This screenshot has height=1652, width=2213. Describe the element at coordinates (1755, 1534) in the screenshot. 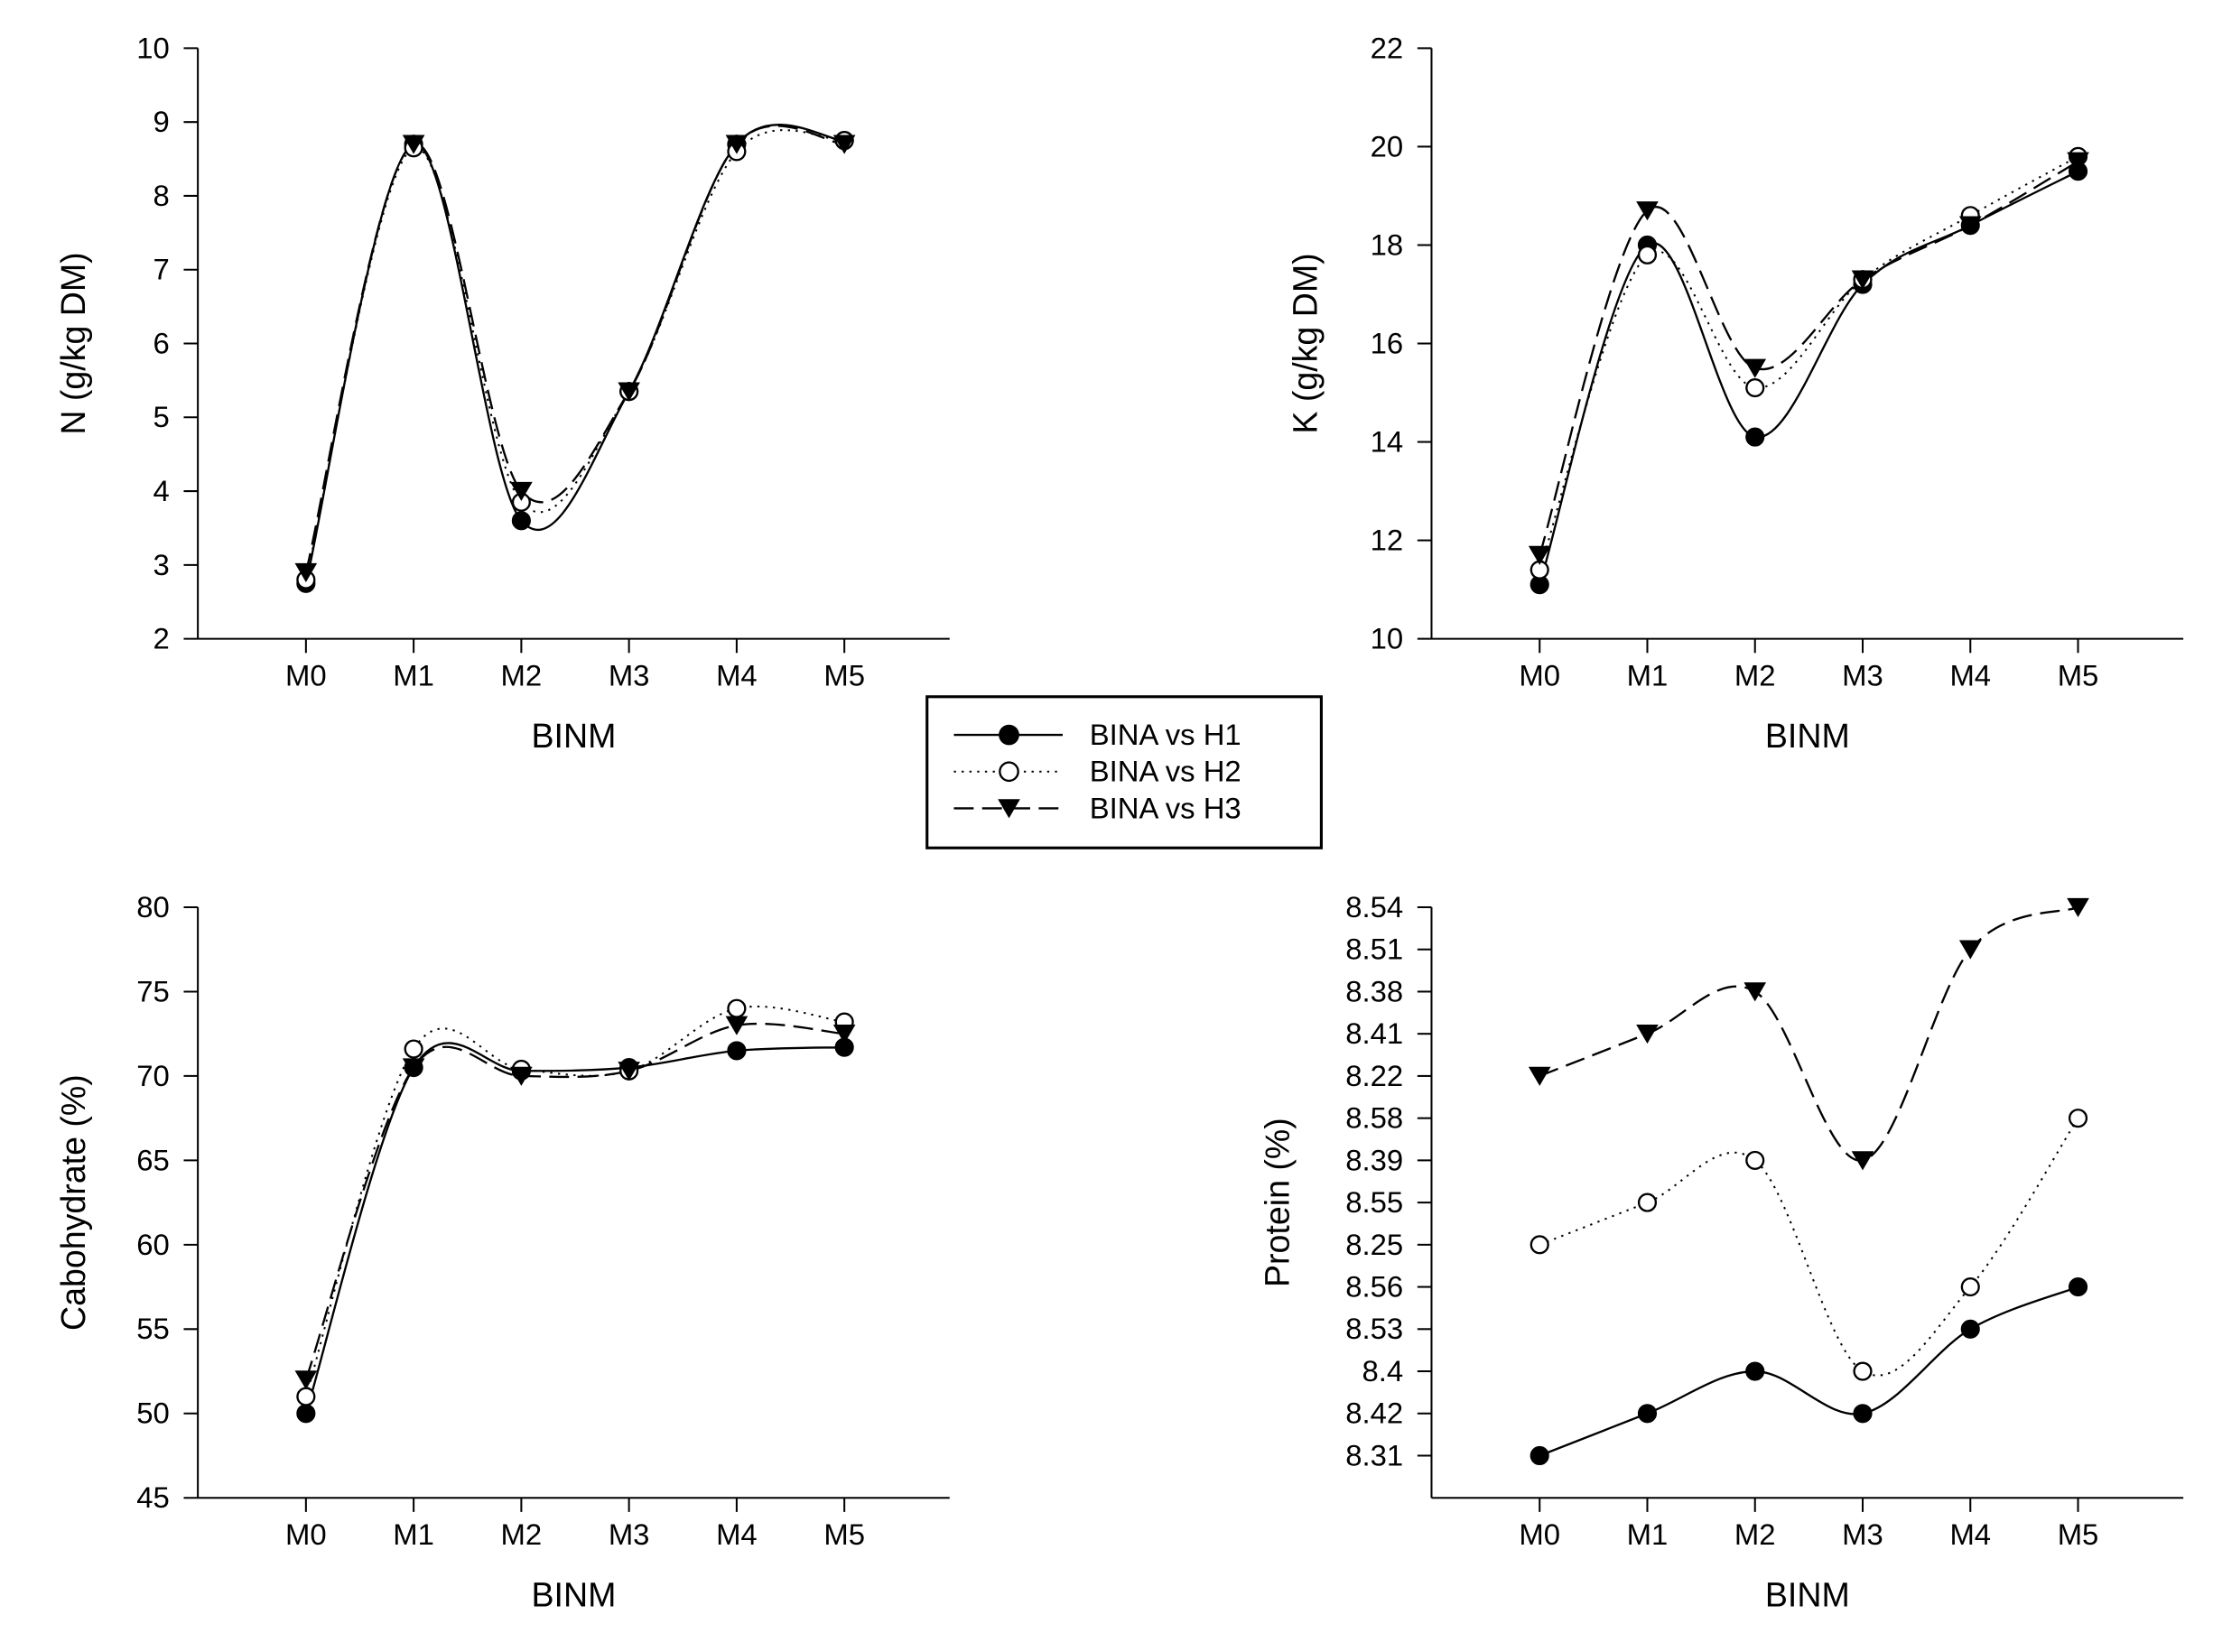

I see `panel-protein-xtick-label: M2` at that location.